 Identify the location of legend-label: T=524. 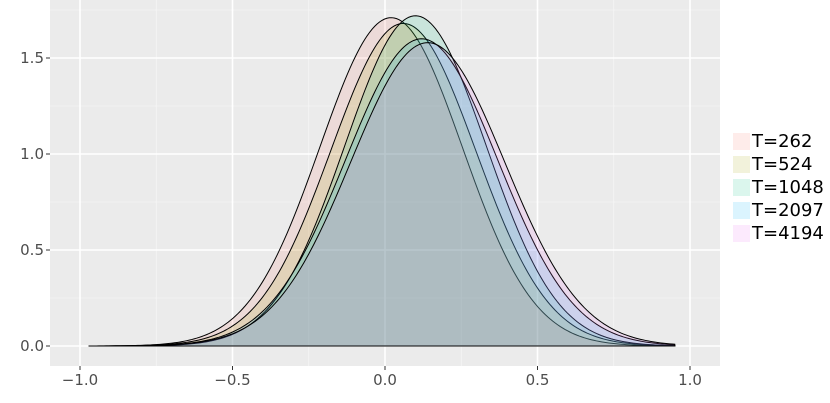
(781, 164).